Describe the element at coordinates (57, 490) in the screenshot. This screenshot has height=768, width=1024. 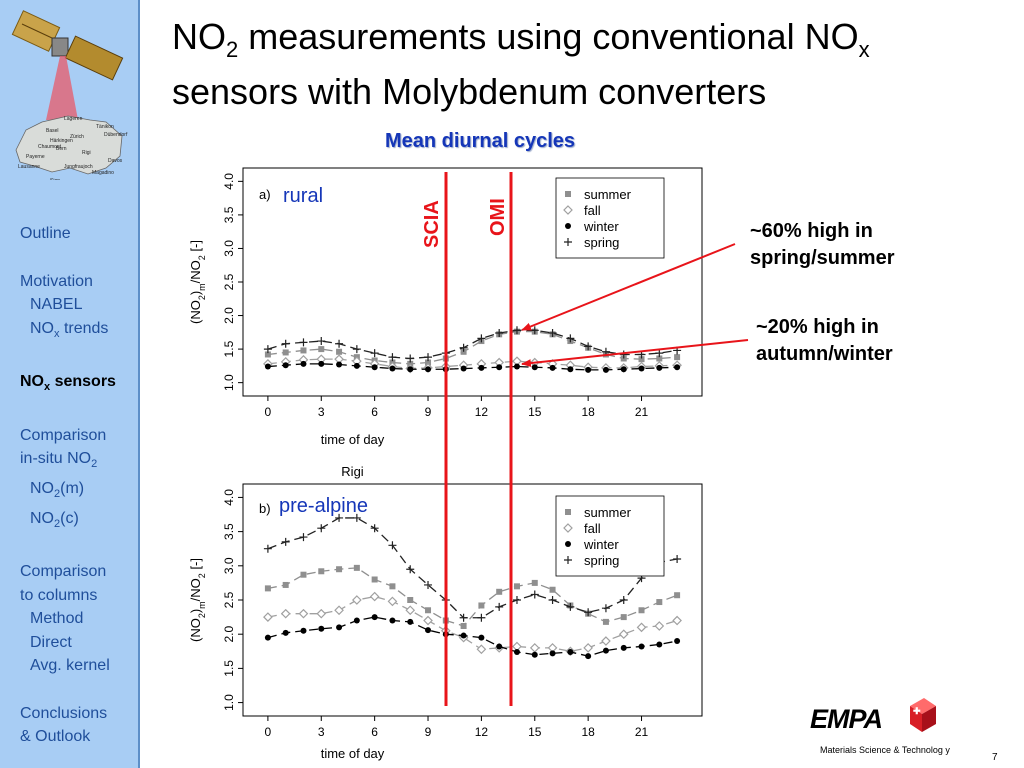
I see `sidebar-nav-item: NO2(m)` at that location.